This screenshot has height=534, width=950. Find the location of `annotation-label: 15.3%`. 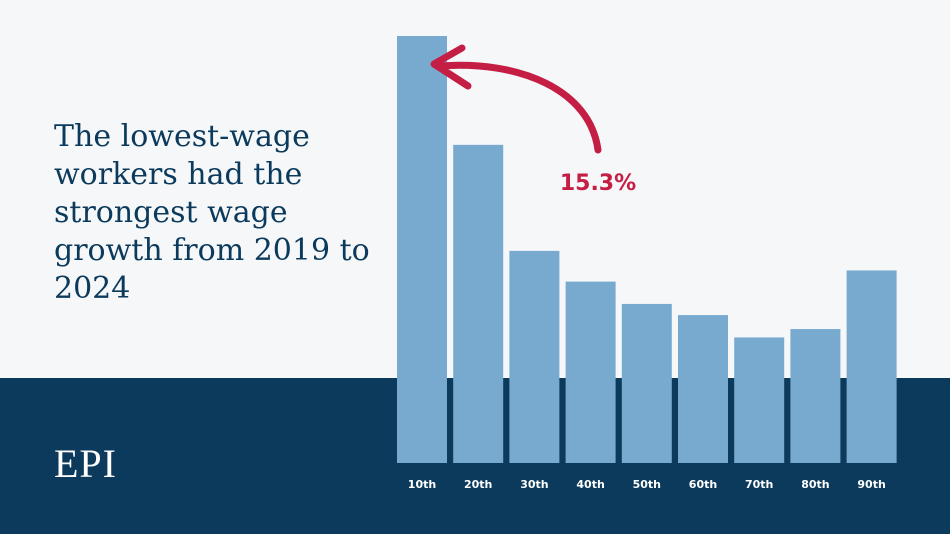

annotation-label: 15.3% is located at coordinates (598, 183).